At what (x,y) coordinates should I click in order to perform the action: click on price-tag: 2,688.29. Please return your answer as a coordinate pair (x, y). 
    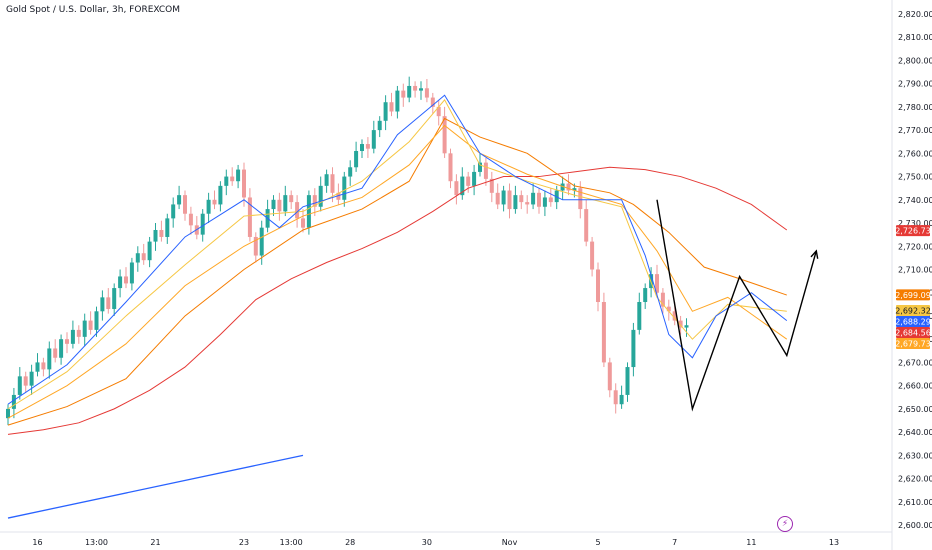
    Looking at the image, I should click on (913, 322).